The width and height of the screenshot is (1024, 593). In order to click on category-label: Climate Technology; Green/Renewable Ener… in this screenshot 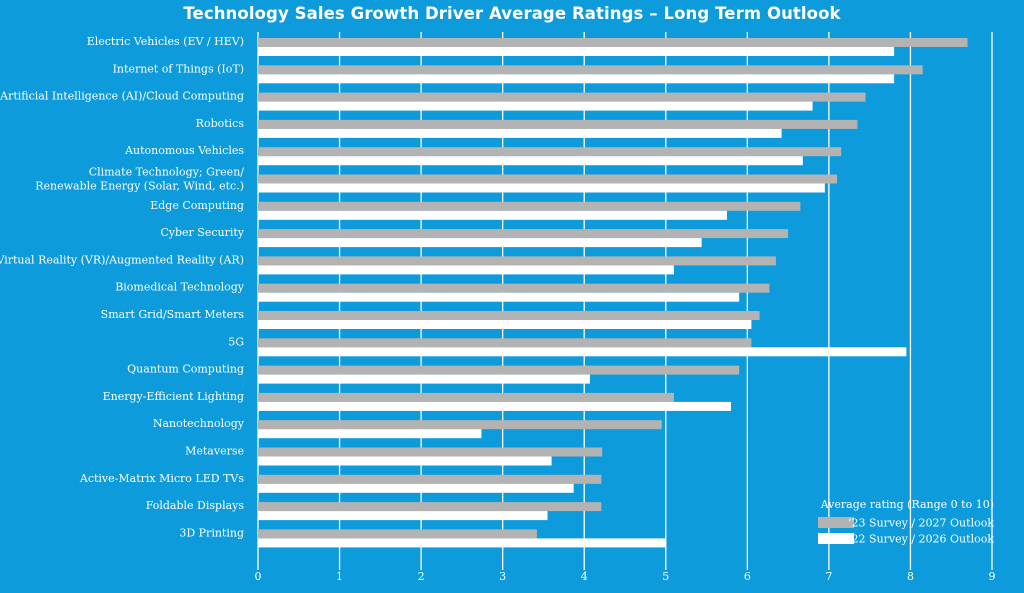, I will do `click(139, 179)`.